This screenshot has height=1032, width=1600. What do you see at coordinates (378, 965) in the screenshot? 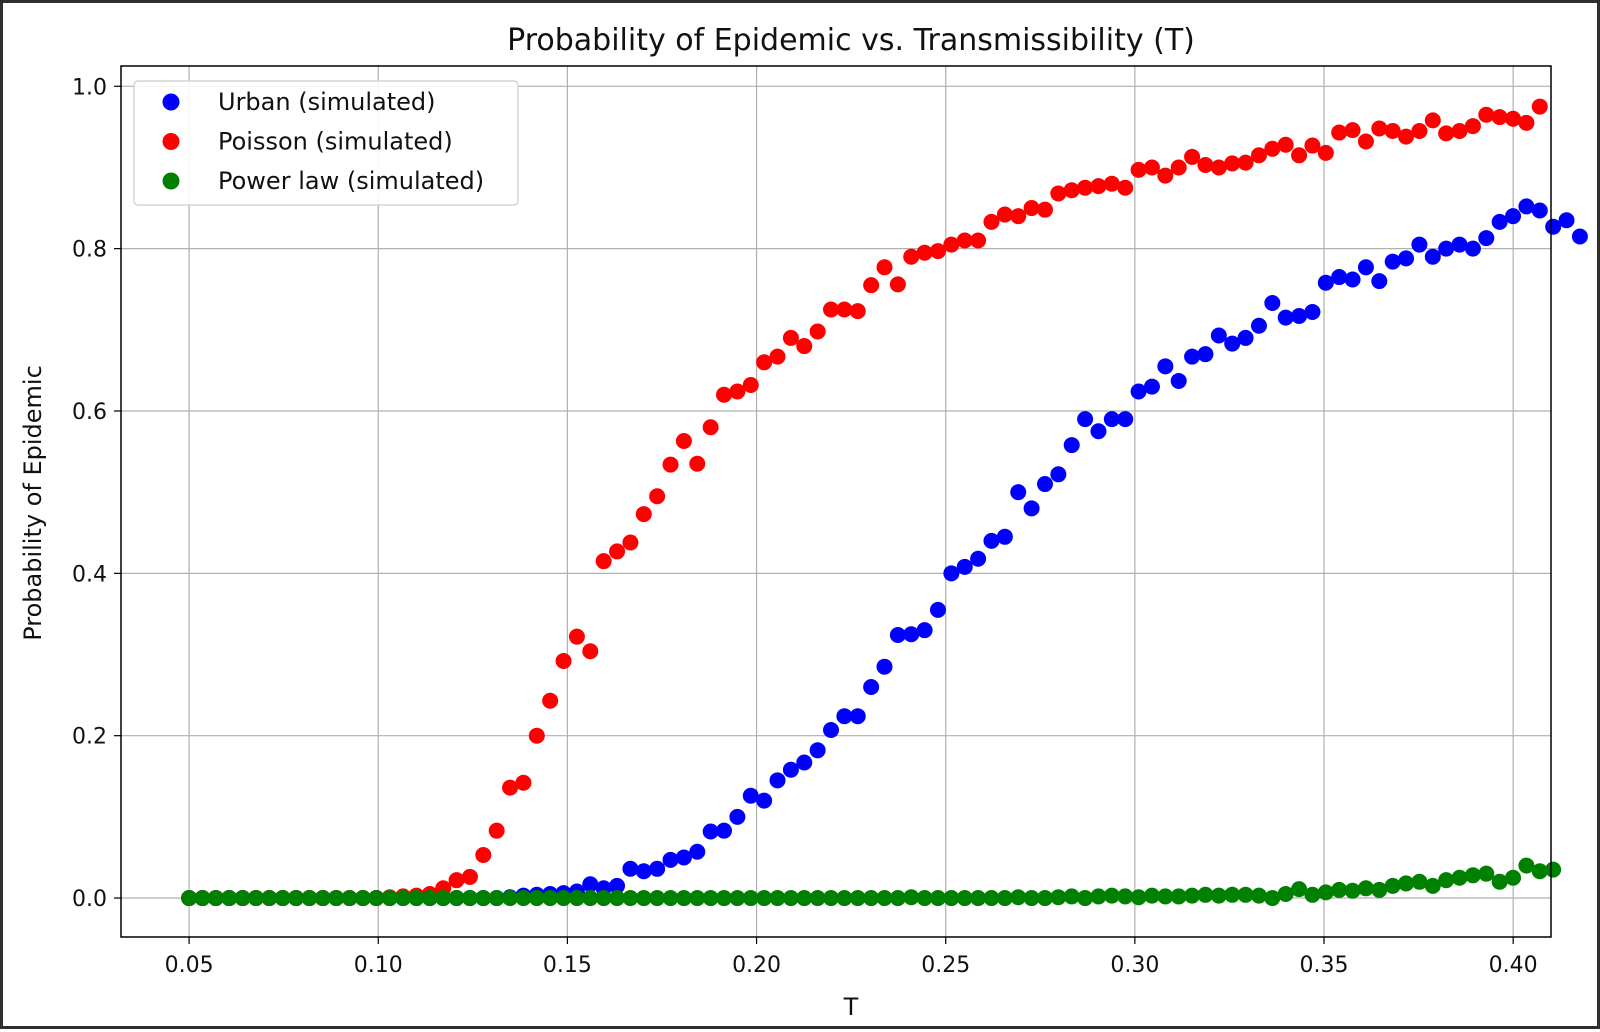
I see `x-tick-label: 0.10` at bounding box center [378, 965].